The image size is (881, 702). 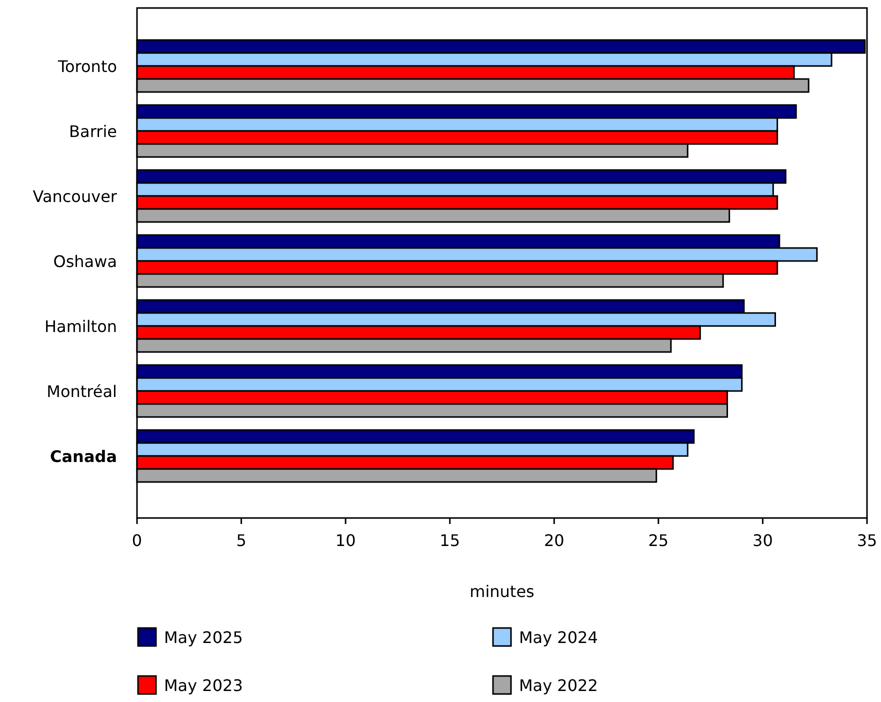 I want to click on y-tick-label: Hamilton, so click(x=80, y=326).